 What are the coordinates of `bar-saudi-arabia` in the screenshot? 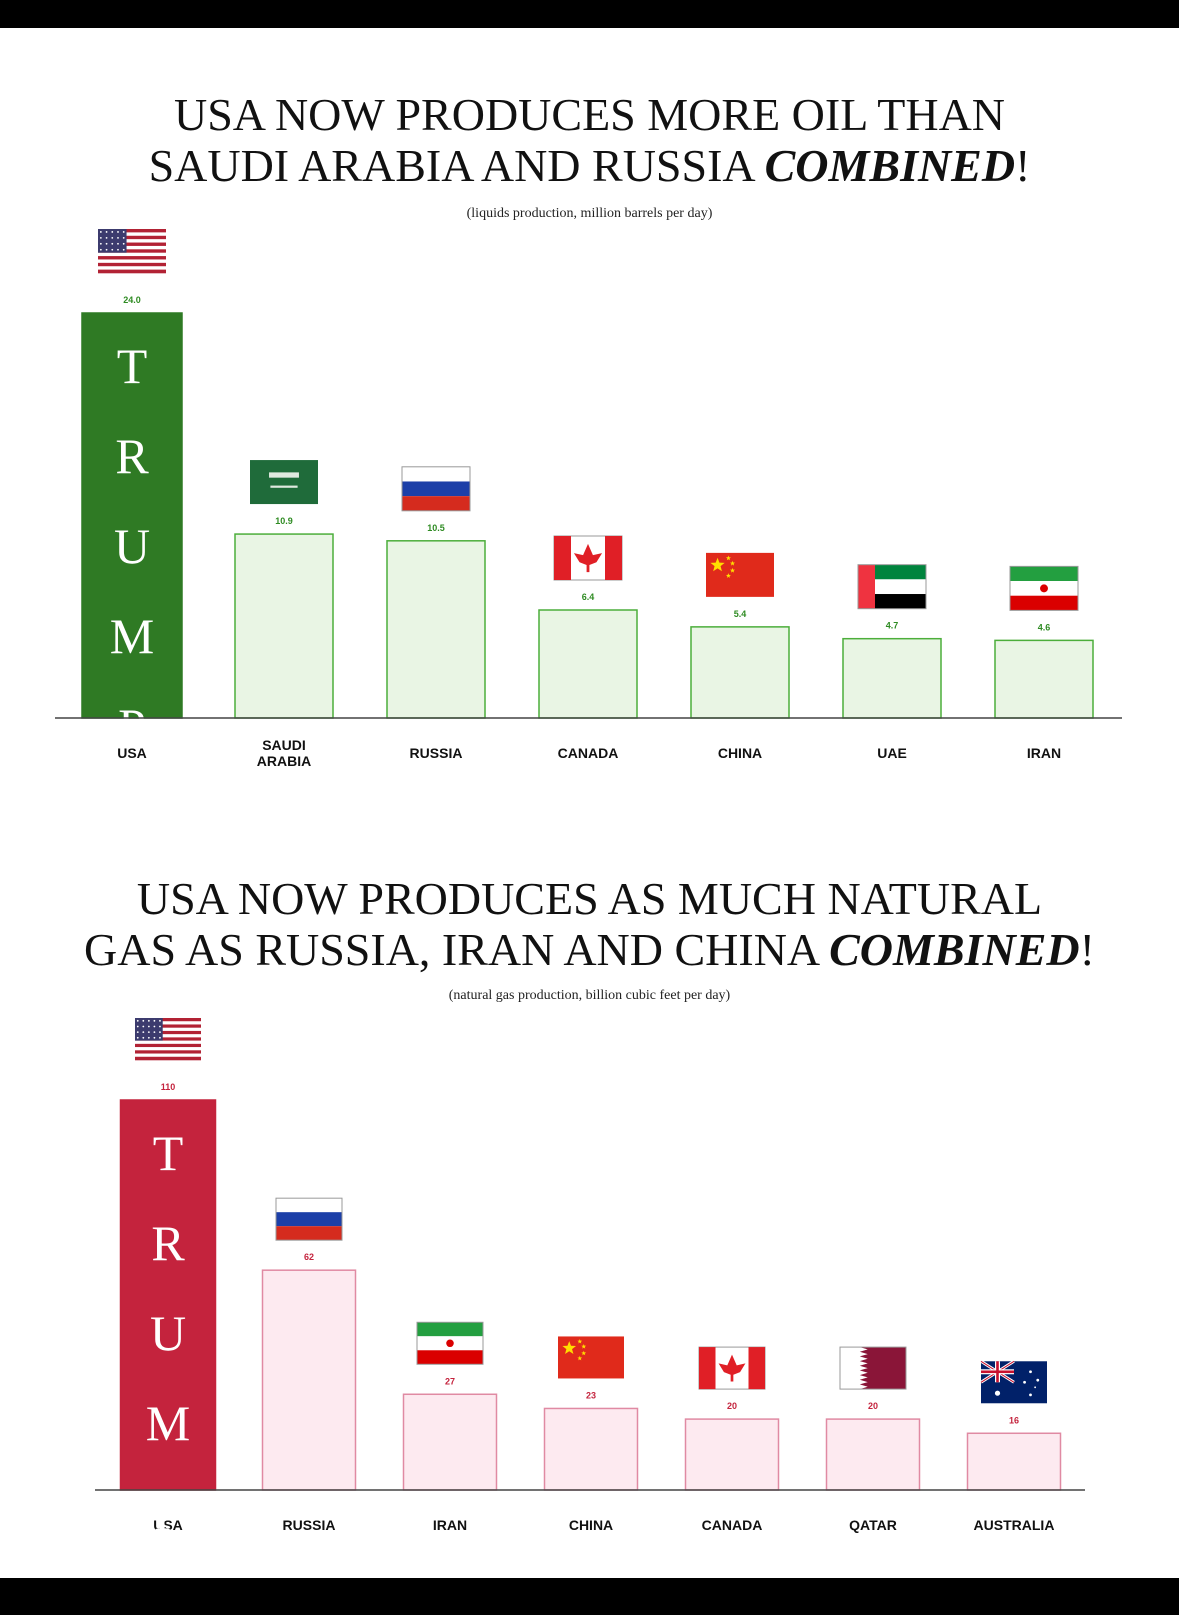 It's located at (284, 626).